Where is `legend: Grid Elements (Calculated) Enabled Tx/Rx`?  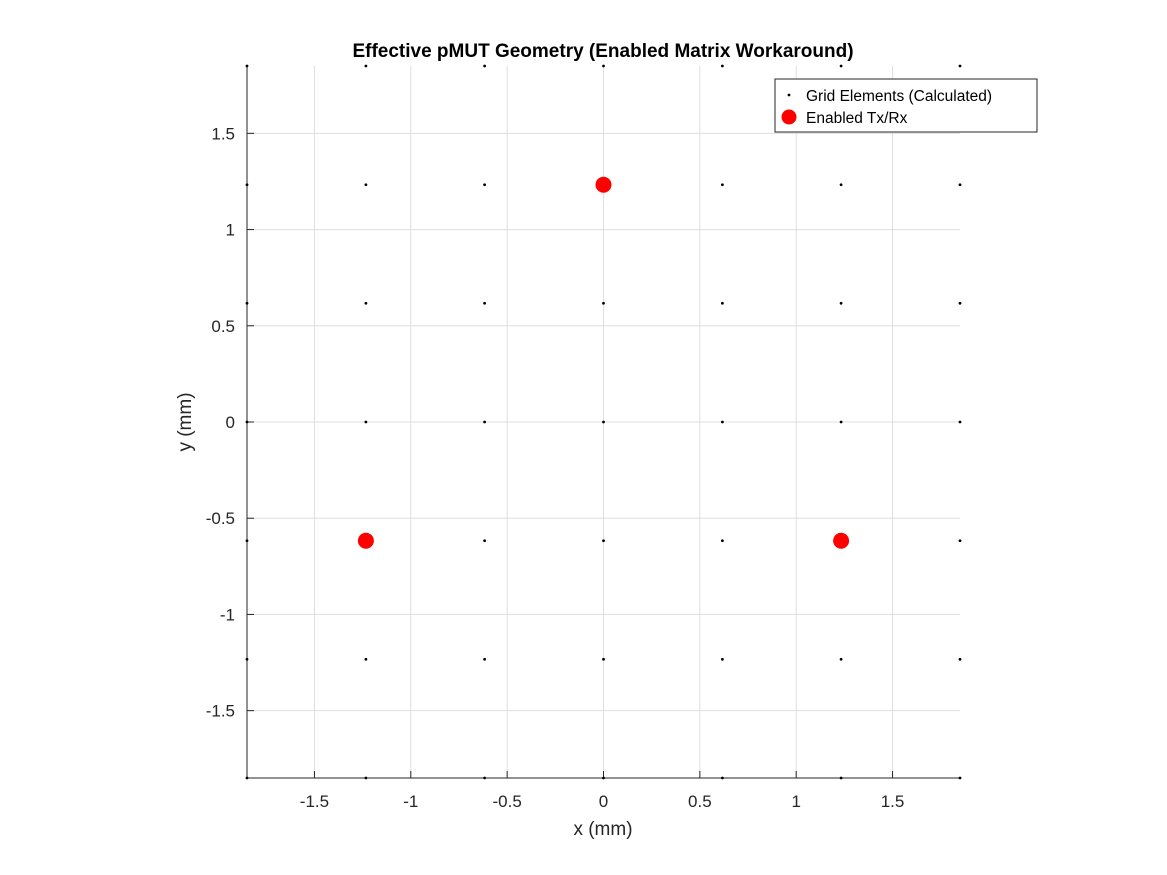
legend: Grid Elements (Calculated) Enabled Tx/Rx is located at coordinates (906, 105).